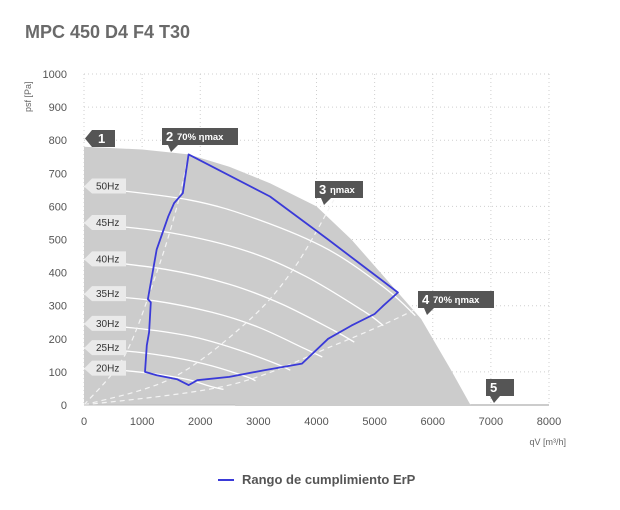 The image size is (620, 510). I want to click on marker-3: 3 ηmax, so click(339, 193).